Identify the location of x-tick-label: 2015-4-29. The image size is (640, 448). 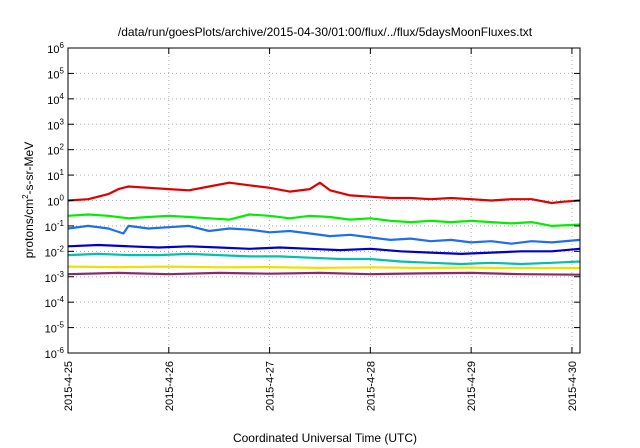
(472, 386).